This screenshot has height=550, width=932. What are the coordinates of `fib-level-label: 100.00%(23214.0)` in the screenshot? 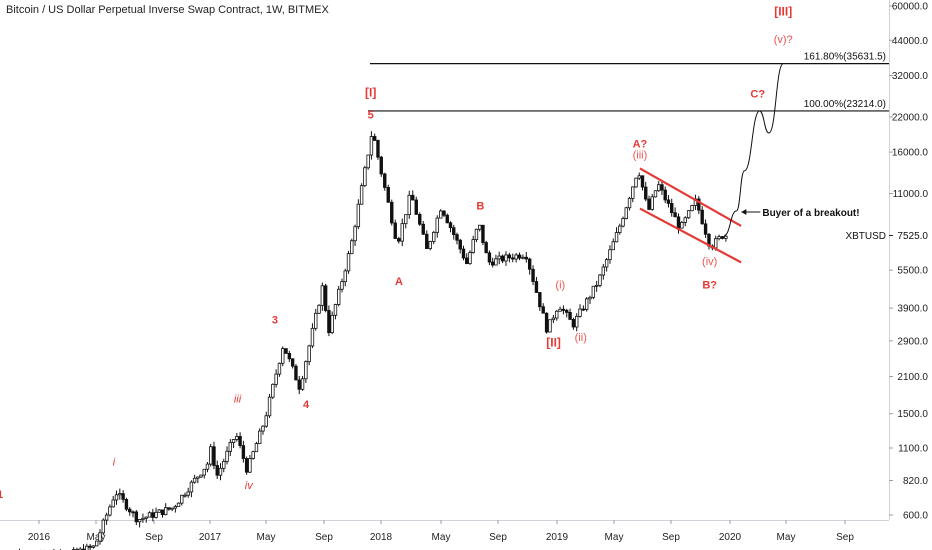 It's located at (845, 104).